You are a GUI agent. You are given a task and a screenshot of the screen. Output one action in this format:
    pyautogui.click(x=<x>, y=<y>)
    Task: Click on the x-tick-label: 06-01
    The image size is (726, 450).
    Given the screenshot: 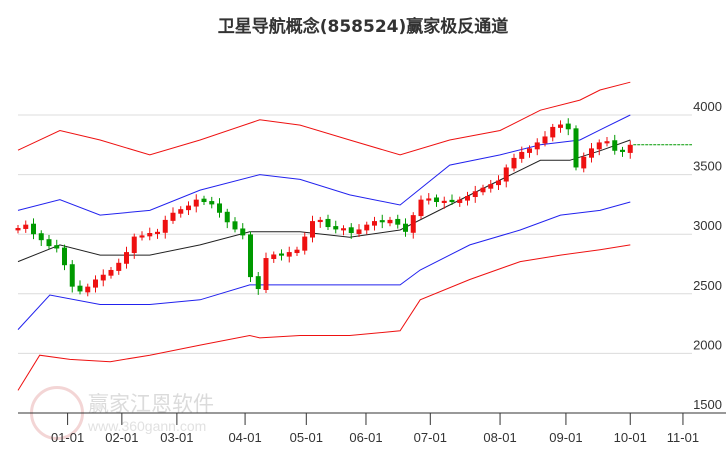 What is the action you would take?
    pyautogui.click(x=365, y=437)
    